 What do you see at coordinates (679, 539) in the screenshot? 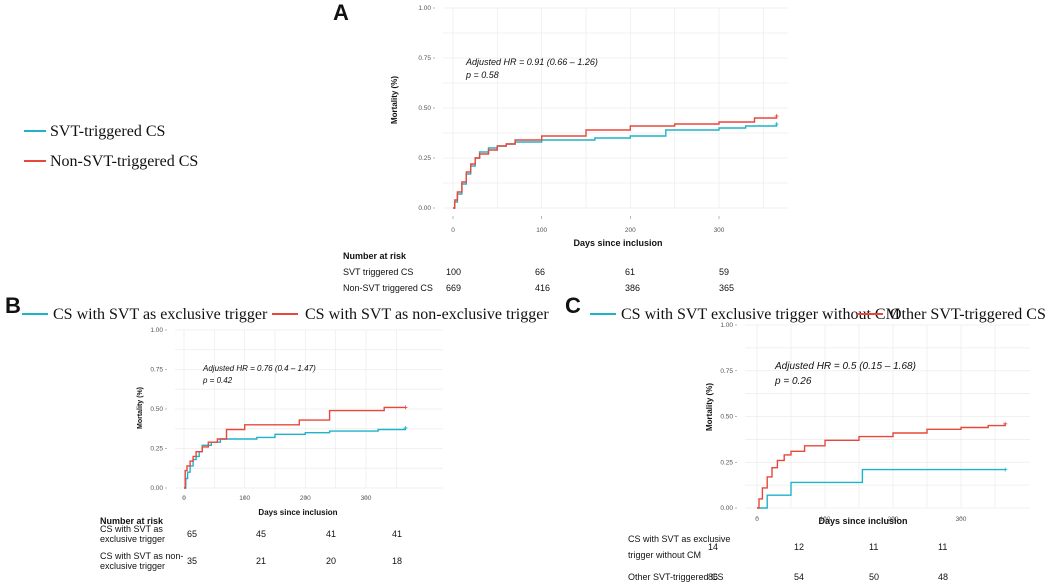
I see `risk-row-label: CS with SVT as exclusive` at bounding box center [679, 539].